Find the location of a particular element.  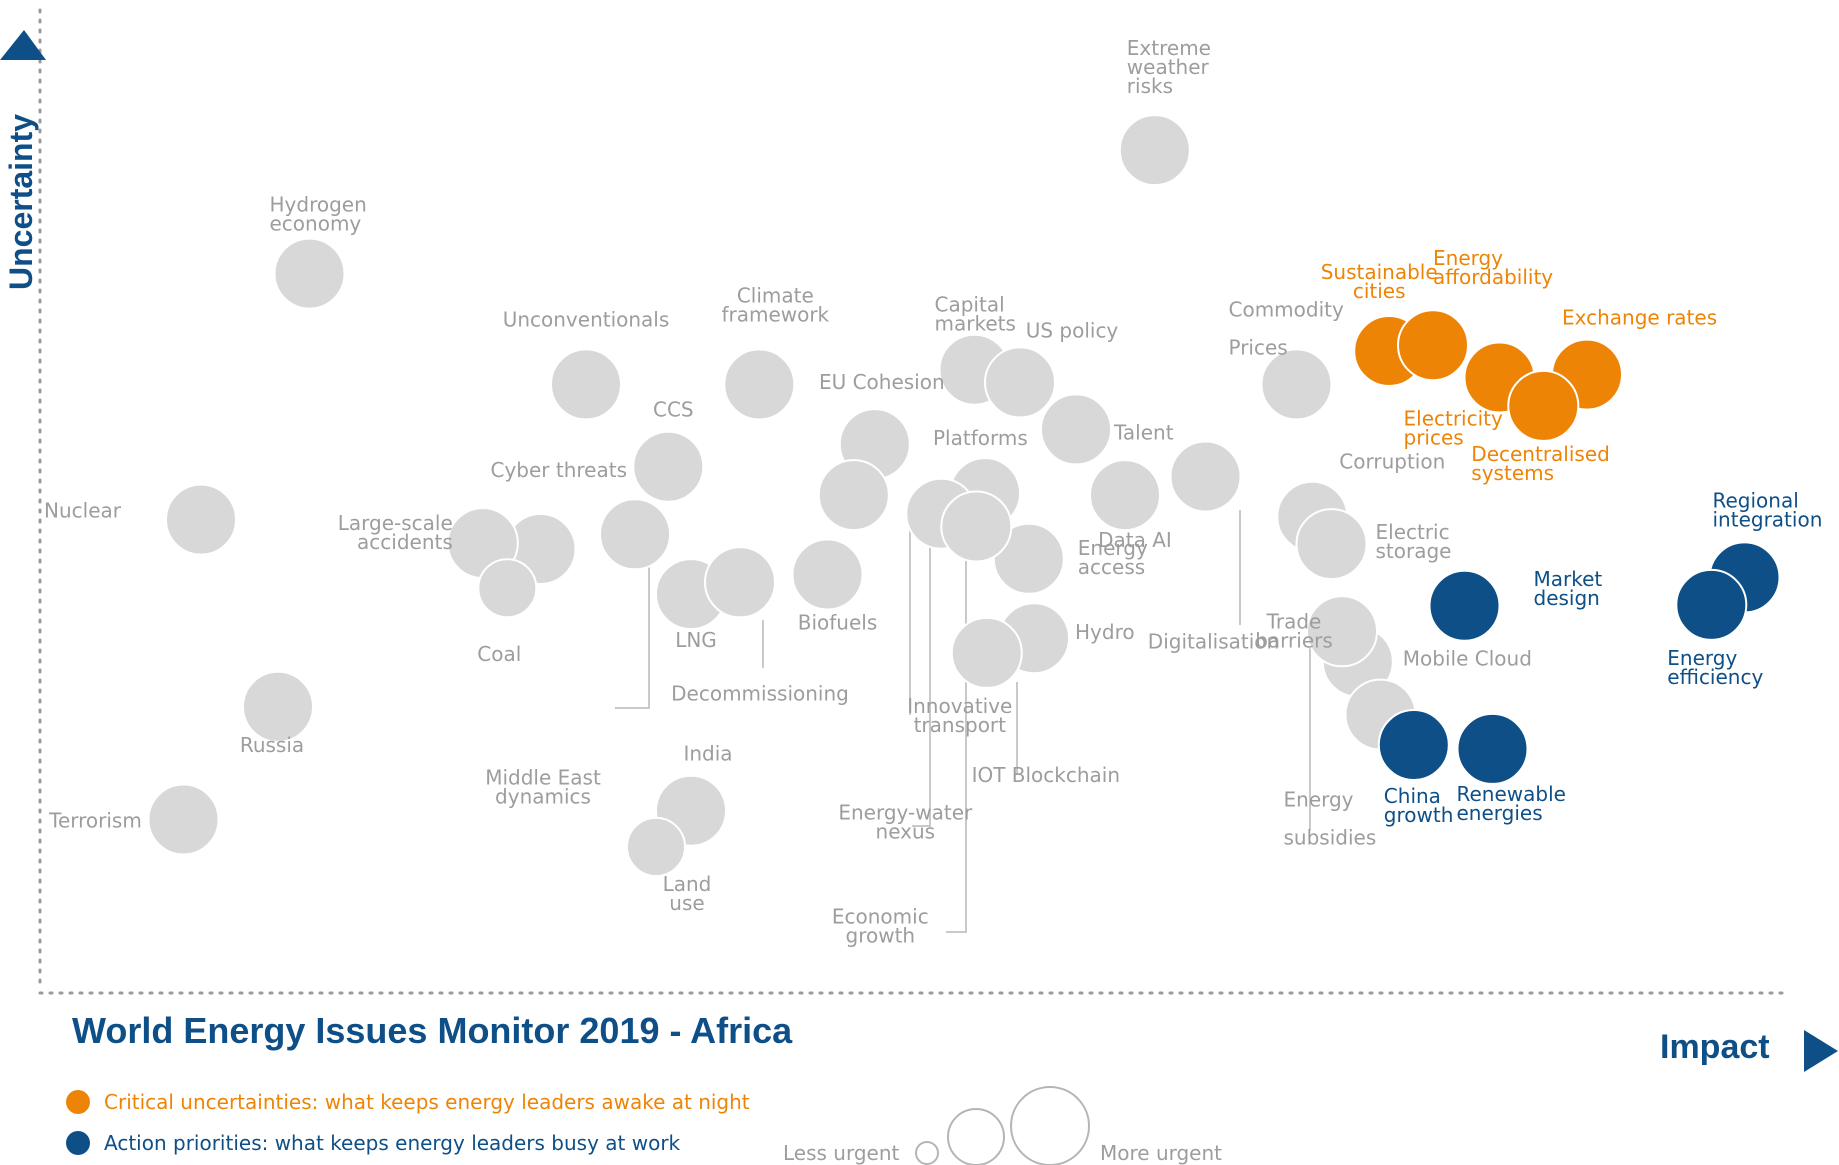

bubble-talent is located at coordinates (1076, 429).